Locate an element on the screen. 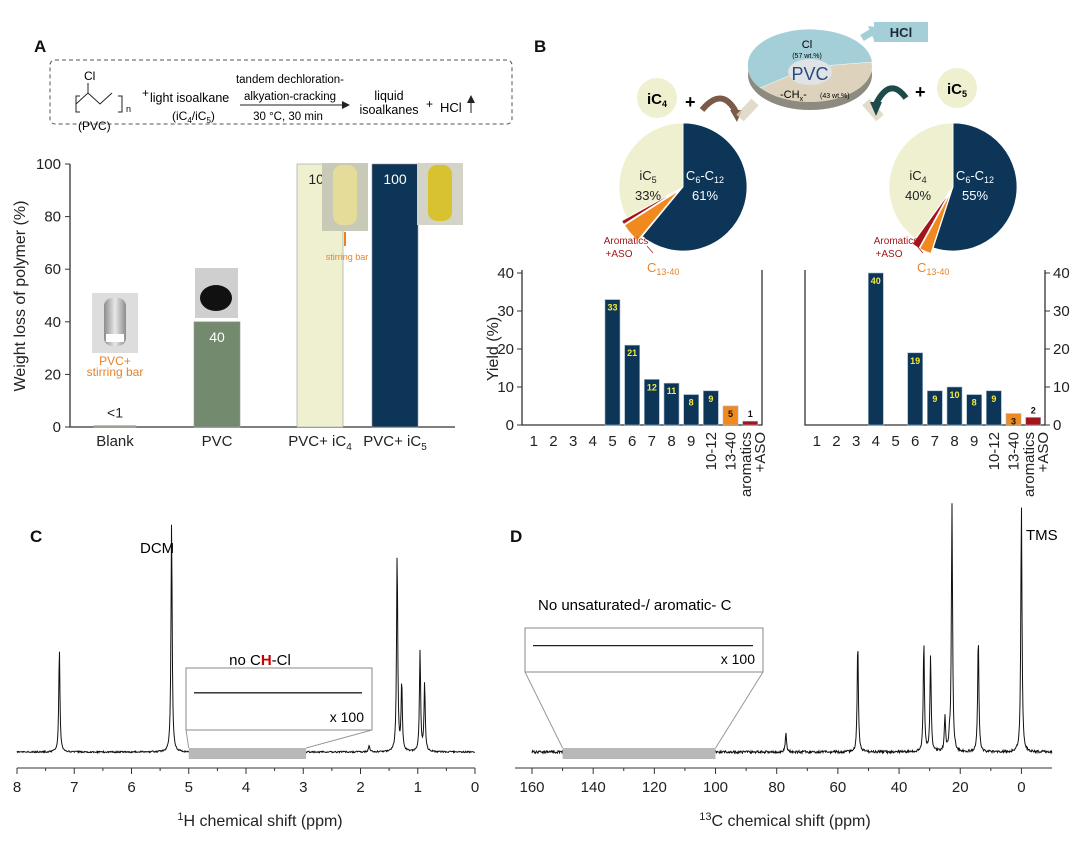  pie-pct: 40% is located at coordinates (918, 195).